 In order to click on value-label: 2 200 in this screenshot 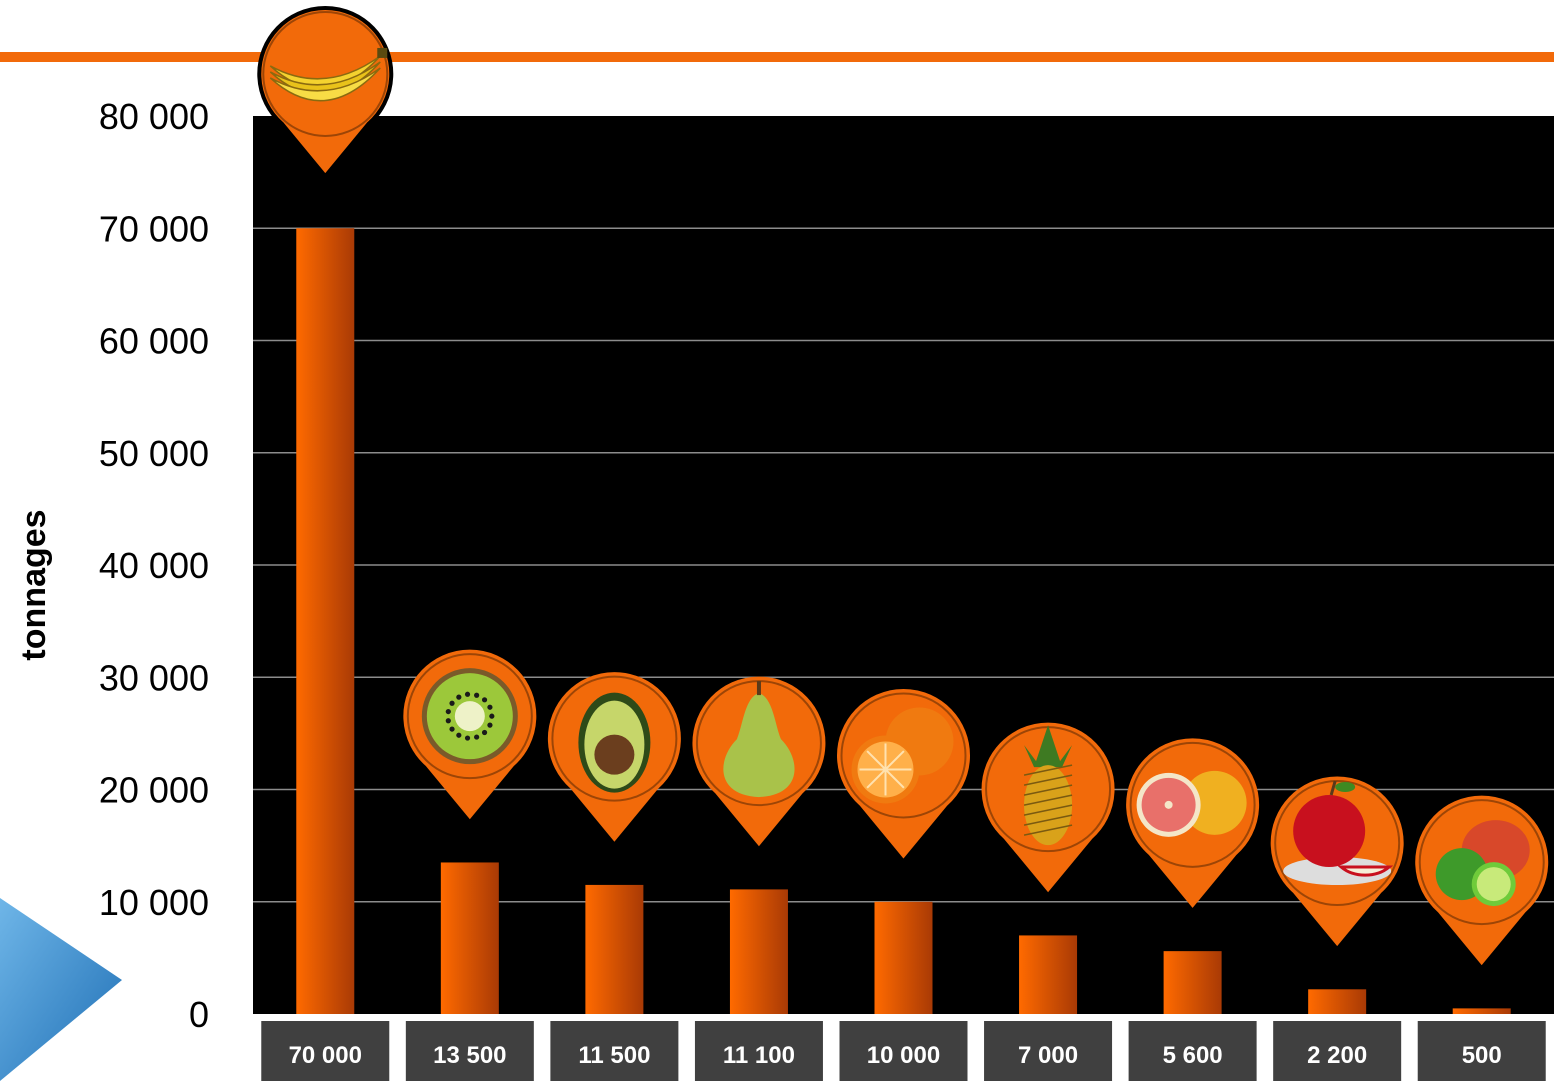, I will do `click(1337, 1055)`.